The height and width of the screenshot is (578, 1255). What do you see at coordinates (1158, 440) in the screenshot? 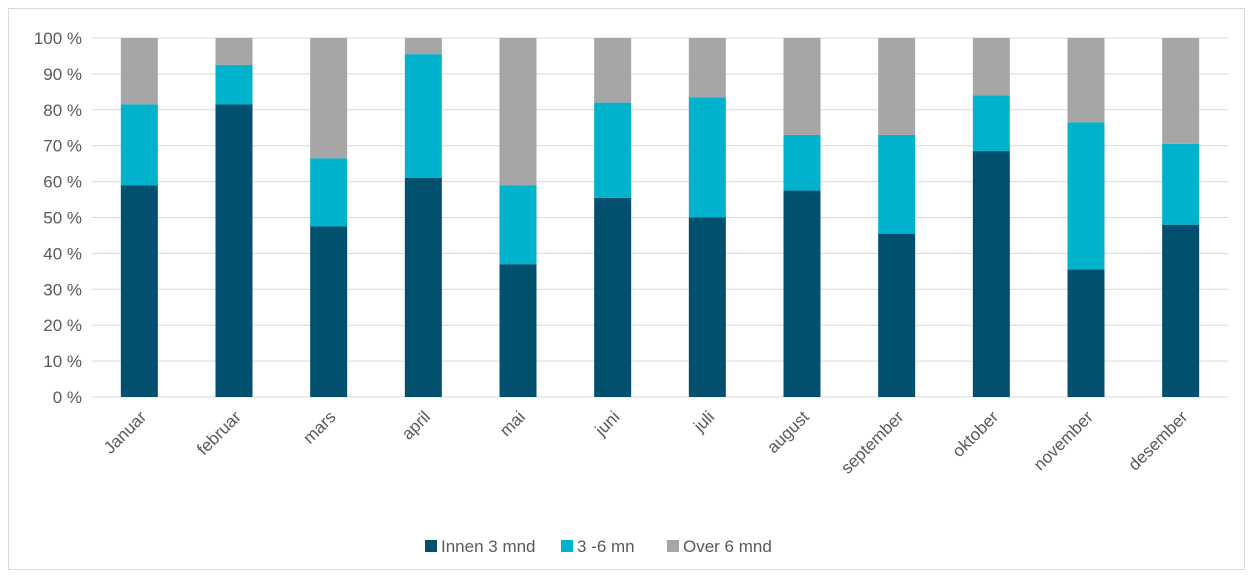
I see `x-tick-label: desember` at bounding box center [1158, 440].